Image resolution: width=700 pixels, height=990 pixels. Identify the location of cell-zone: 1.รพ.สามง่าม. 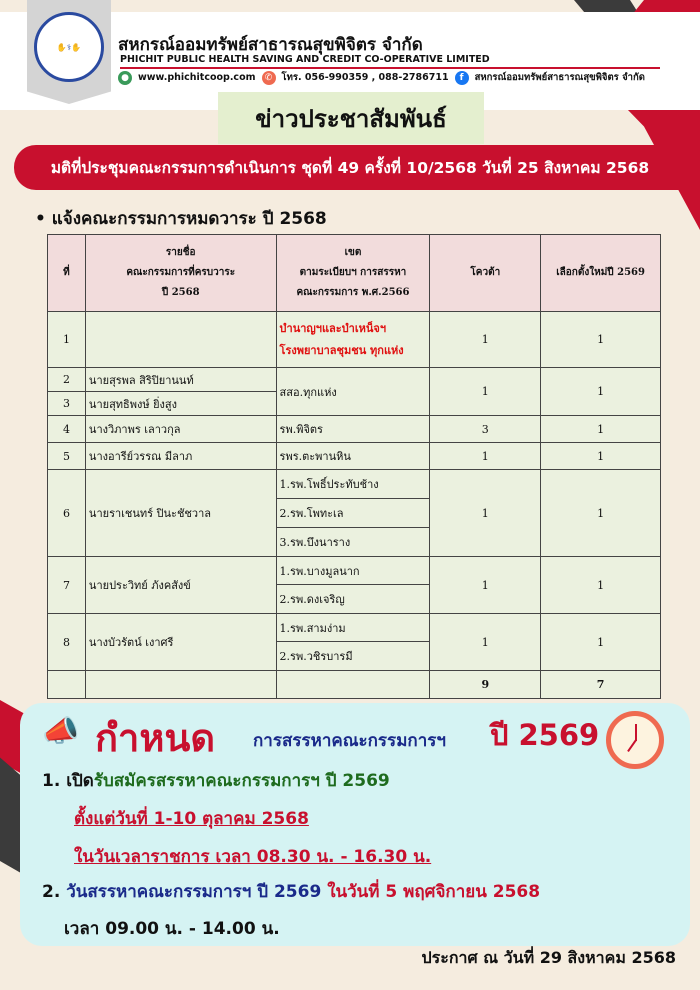
(353, 627).